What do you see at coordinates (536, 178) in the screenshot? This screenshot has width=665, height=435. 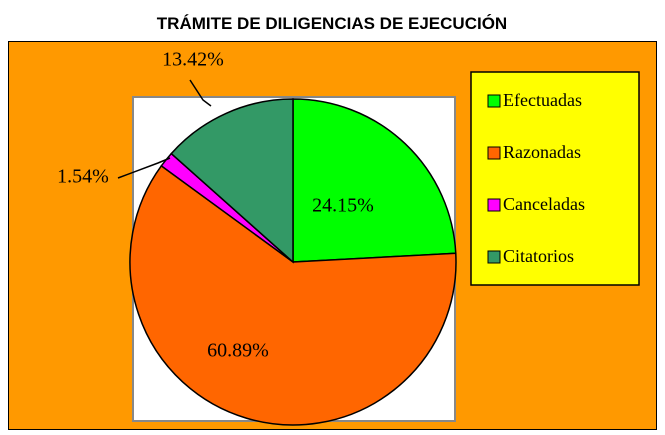 I see `legend-items: Efectuadas Razonadas Canceladas Citatorios` at bounding box center [536, 178].